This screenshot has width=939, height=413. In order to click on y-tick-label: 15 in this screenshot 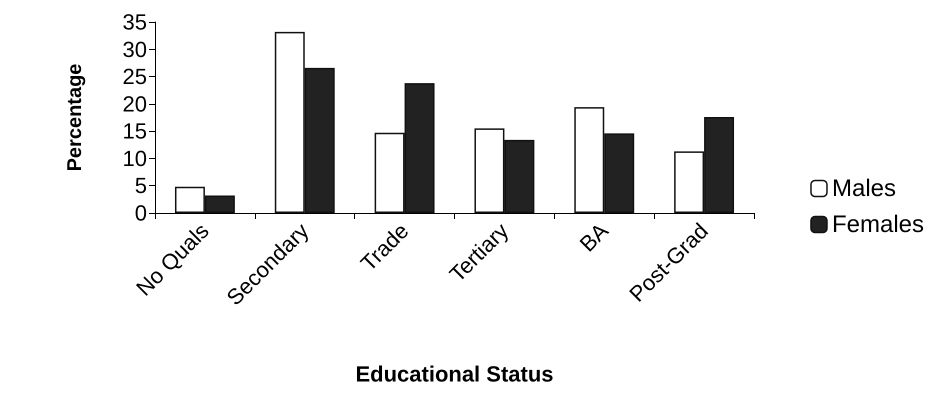, I will do `click(134, 131)`.